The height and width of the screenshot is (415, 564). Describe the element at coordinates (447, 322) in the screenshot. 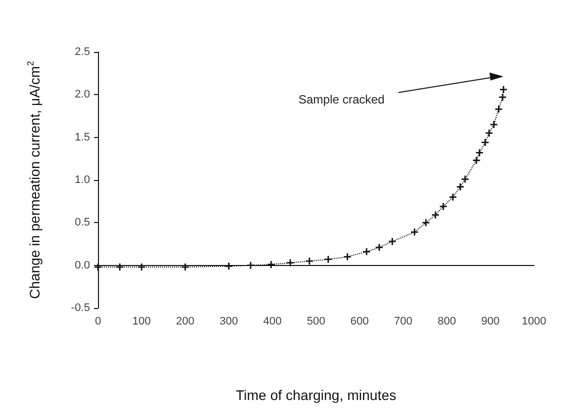

I see `x-tick-label: 800` at that location.